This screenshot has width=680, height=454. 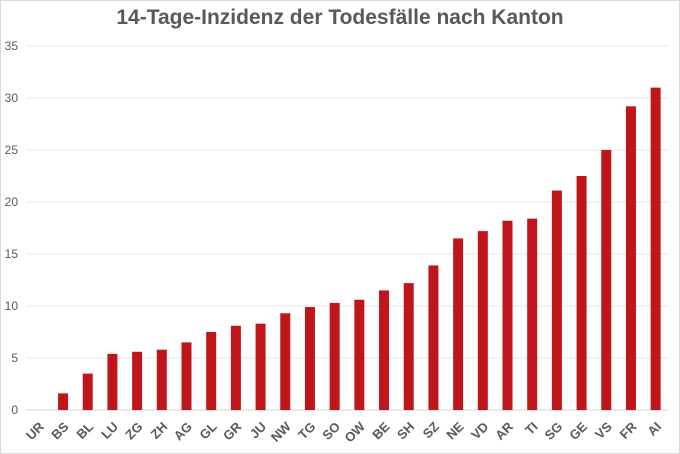 I want to click on x-category-label: VS, so click(x=603, y=430).